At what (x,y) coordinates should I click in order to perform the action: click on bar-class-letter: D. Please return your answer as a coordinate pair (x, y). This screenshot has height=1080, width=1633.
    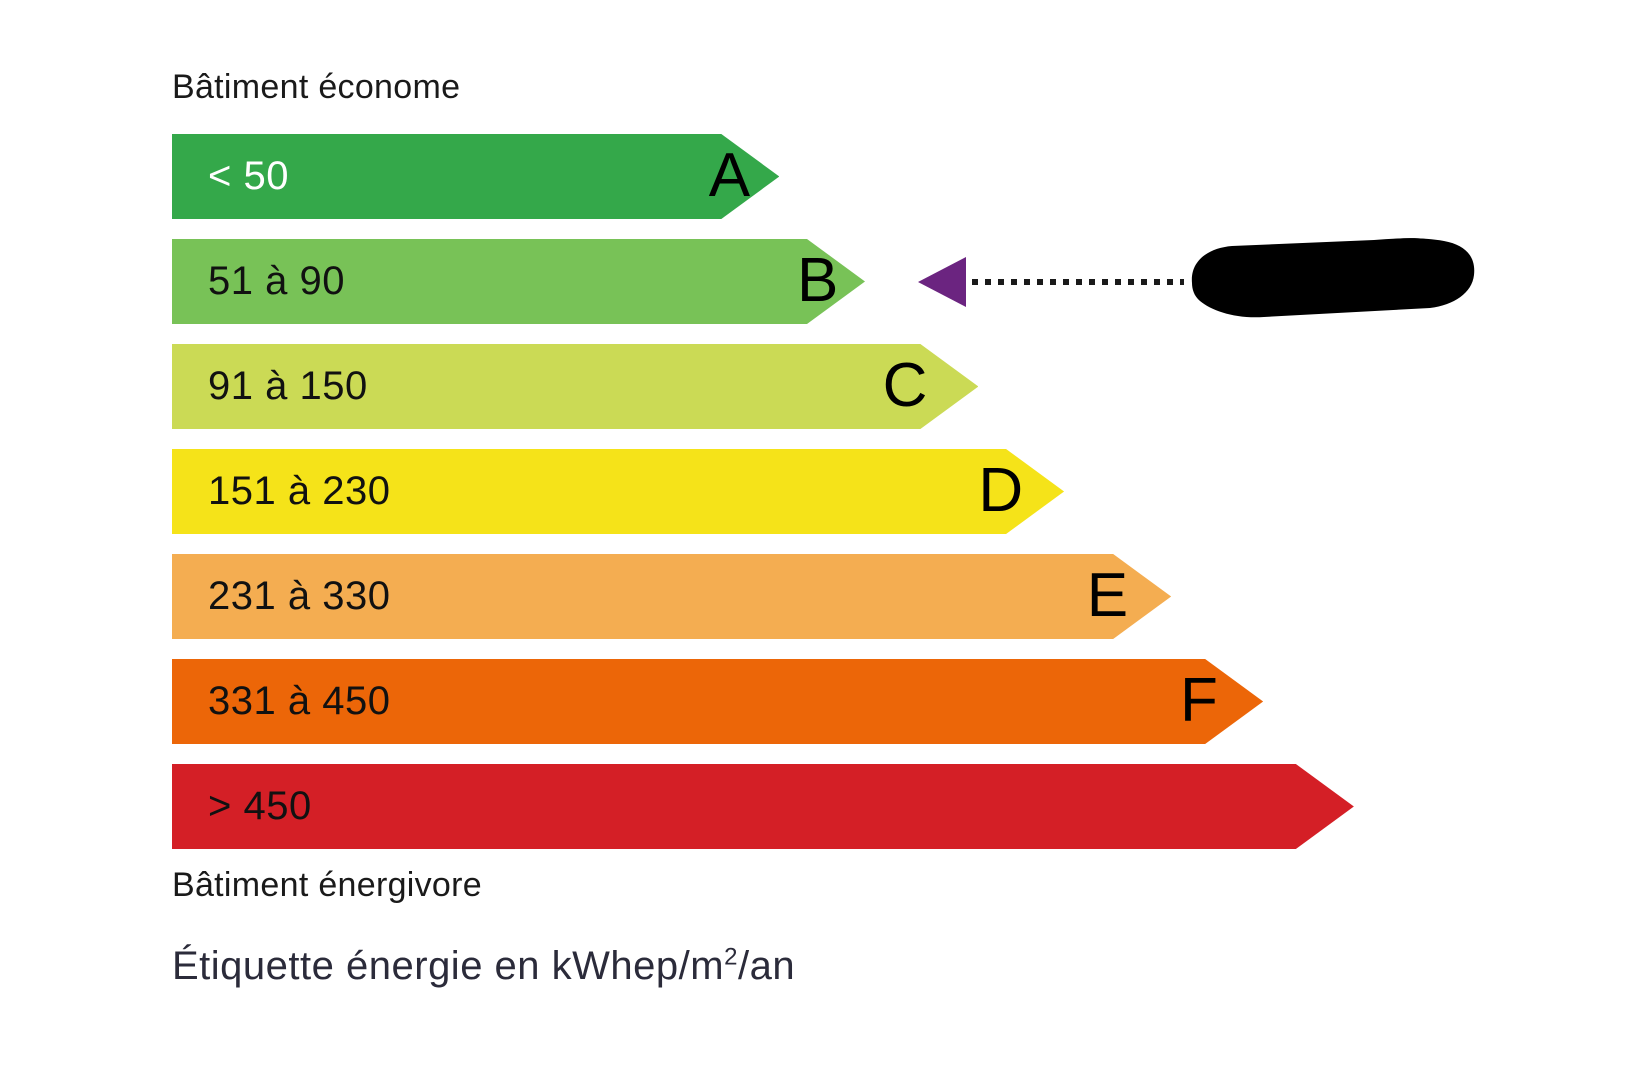
    Looking at the image, I should click on (1001, 490).